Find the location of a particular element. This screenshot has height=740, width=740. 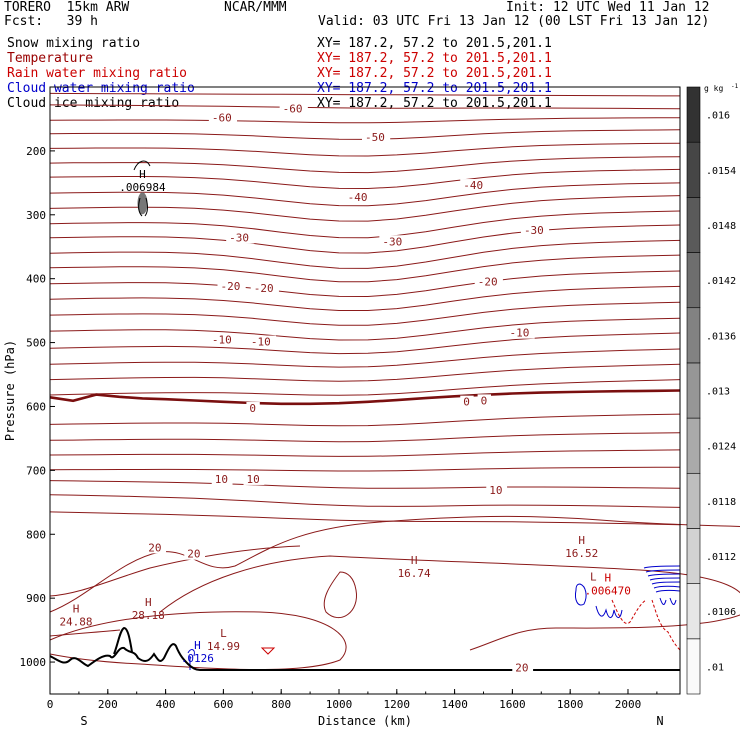

x-tick-label: 600 is located at coordinates (223, 704).